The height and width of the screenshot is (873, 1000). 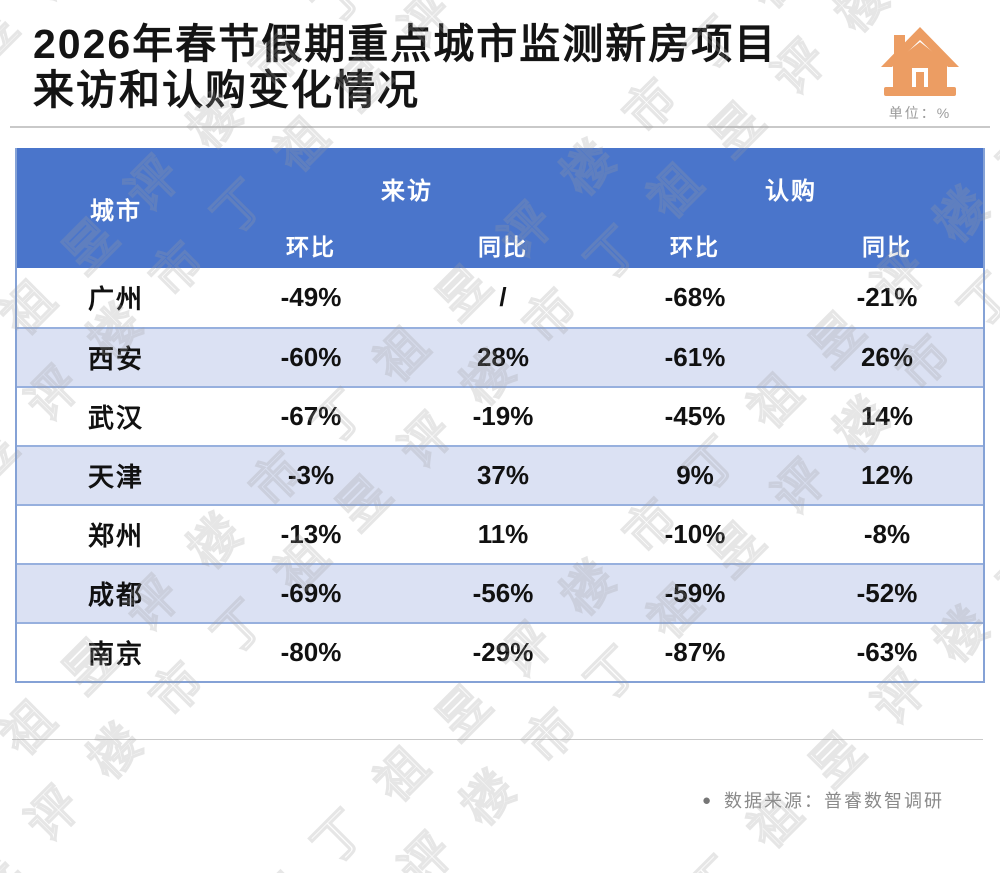 What do you see at coordinates (407, 191) in the screenshot?
I see `group-header-visits: 来访` at bounding box center [407, 191].